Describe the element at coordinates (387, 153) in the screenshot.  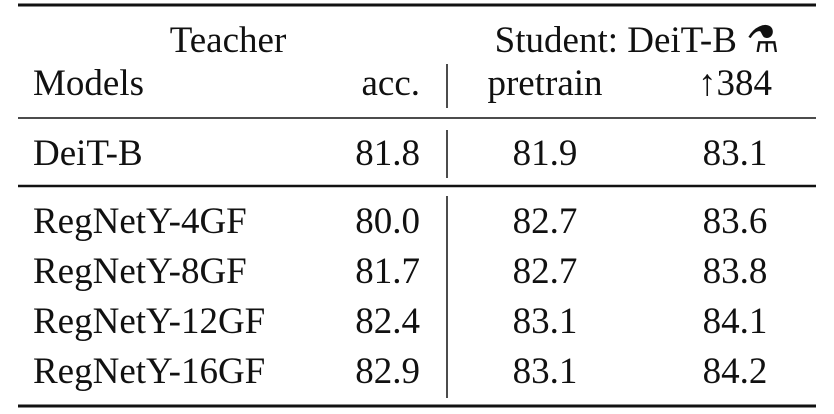
I see `teacher-acc: 81.8` at that location.